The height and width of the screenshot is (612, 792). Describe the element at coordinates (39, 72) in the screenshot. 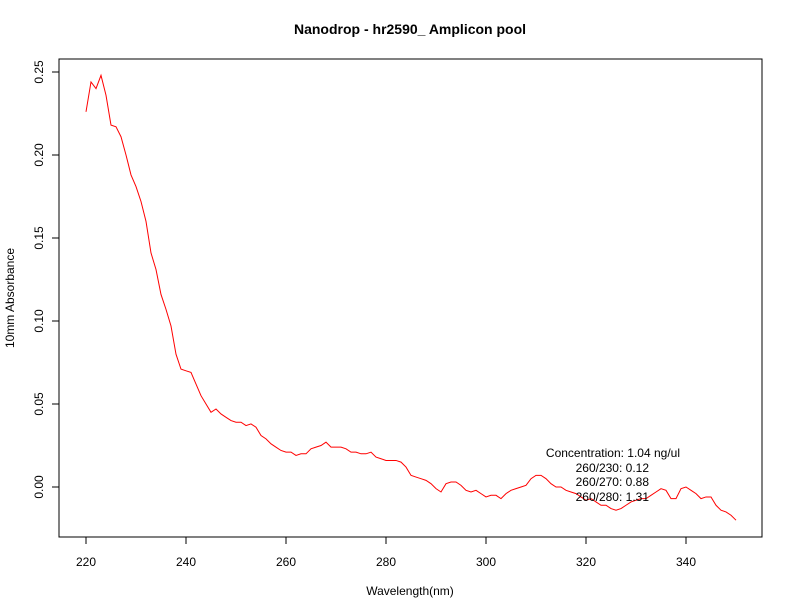

I see `y-tick-label: 0.25` at that location.